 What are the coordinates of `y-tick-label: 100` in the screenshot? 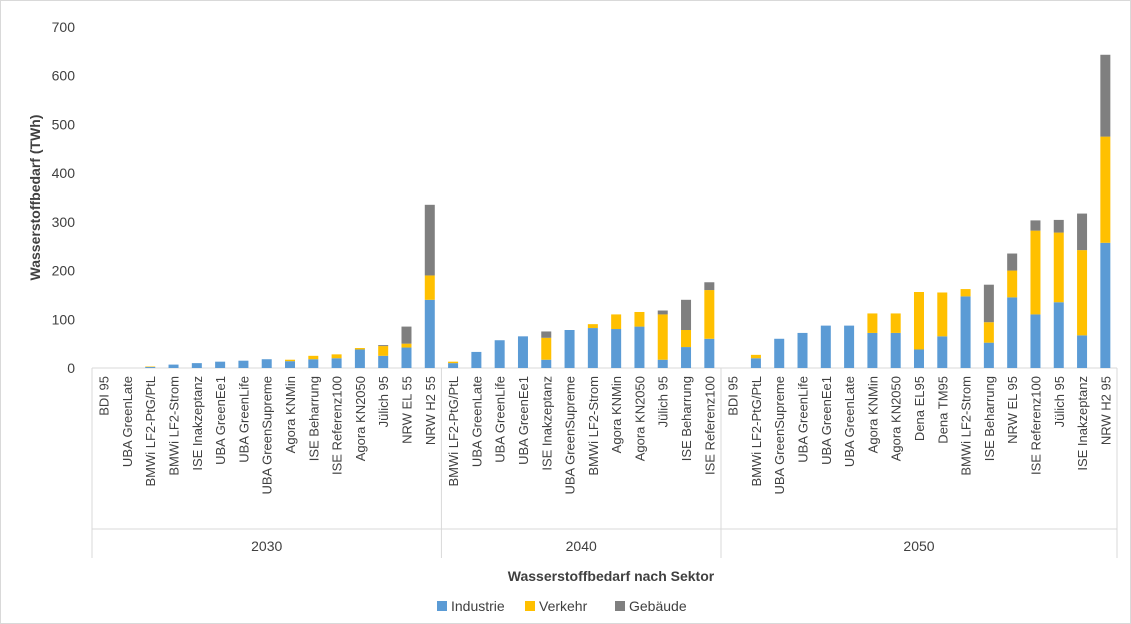 It's located at (64, 319).